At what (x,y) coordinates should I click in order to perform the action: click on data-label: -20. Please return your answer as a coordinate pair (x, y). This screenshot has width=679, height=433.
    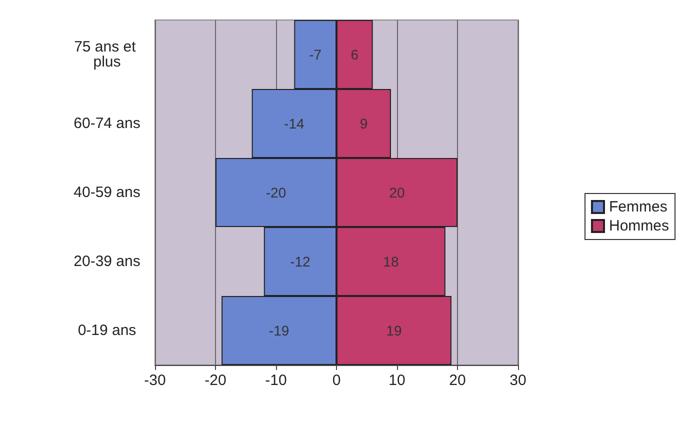
    Looking at the image, I should click on (276, 192).